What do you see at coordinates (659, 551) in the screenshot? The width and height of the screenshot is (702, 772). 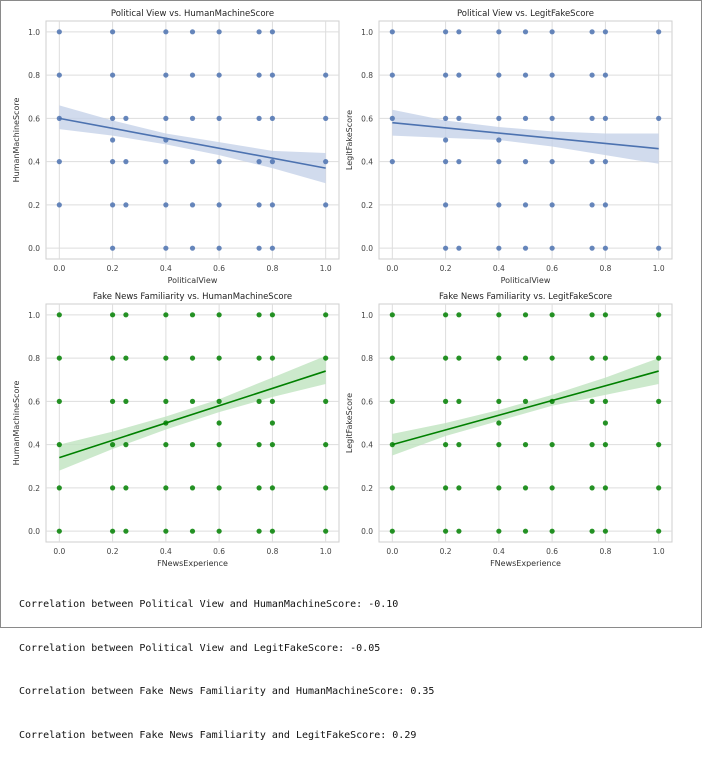 I see `x-tick-label: 1.0` at bounding box center [659, 551].